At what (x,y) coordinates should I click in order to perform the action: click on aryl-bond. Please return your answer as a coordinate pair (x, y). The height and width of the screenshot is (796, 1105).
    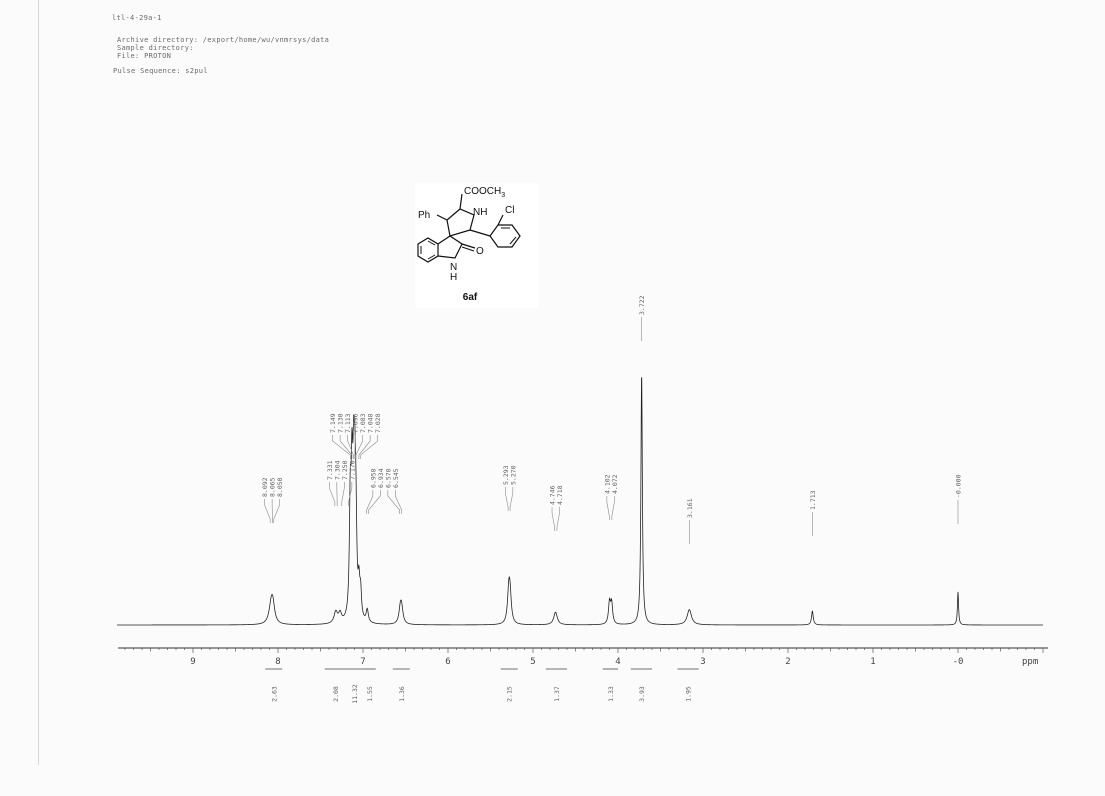
    Looking at the image, I should click on (480, 233).